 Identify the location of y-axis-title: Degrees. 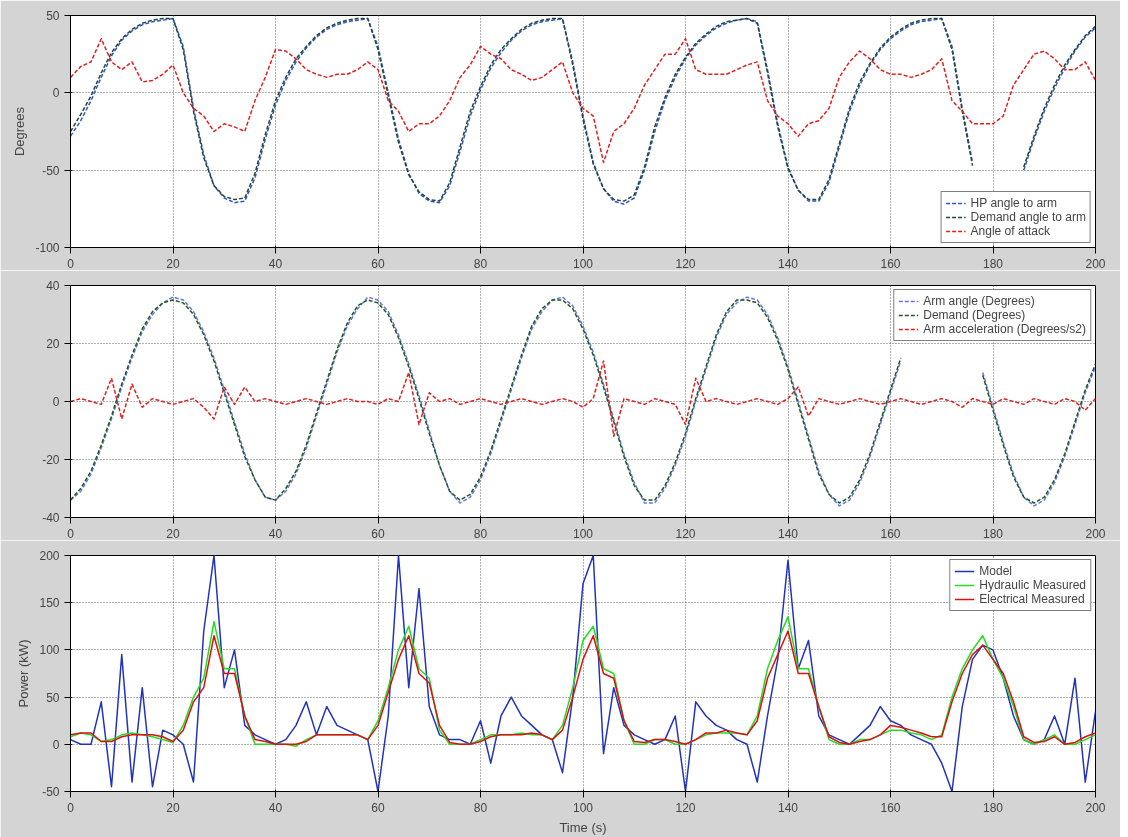
(20, 131).